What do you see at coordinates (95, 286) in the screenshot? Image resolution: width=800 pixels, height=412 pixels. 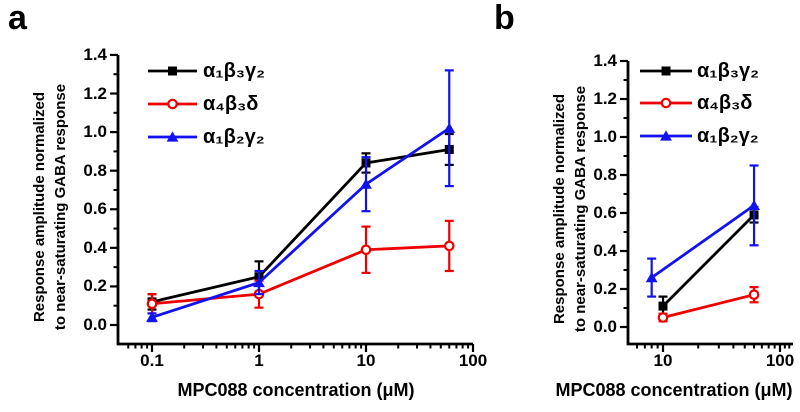 I see `panel-a-y-tick-label: 0.2` at bounding box center [95, 286].